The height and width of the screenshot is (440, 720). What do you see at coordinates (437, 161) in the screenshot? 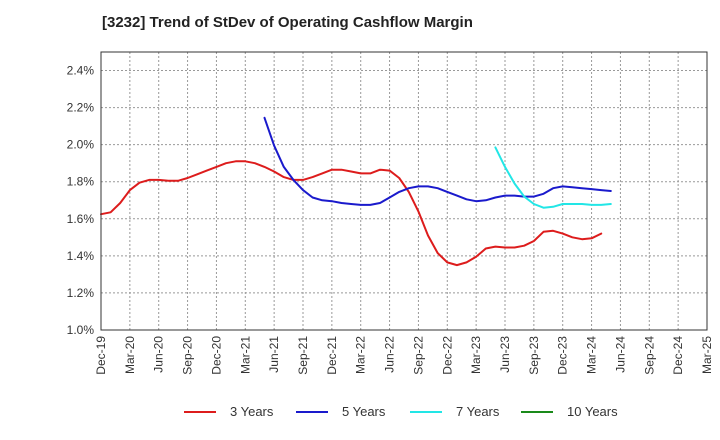
I see `series-line-5-years` at bounding box center [437, 161].